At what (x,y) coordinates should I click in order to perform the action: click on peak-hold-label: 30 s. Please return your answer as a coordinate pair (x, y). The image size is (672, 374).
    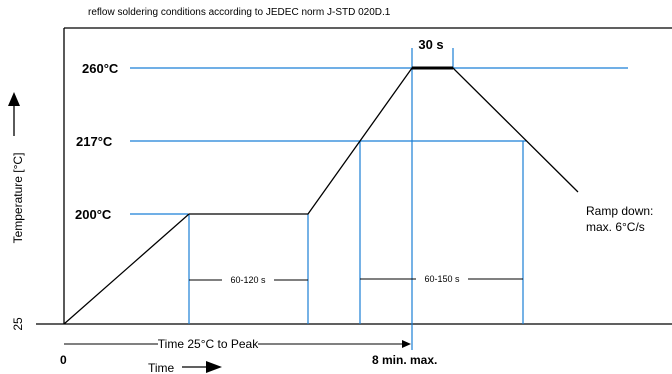
    Looking at the image, I should click on (430, 44).